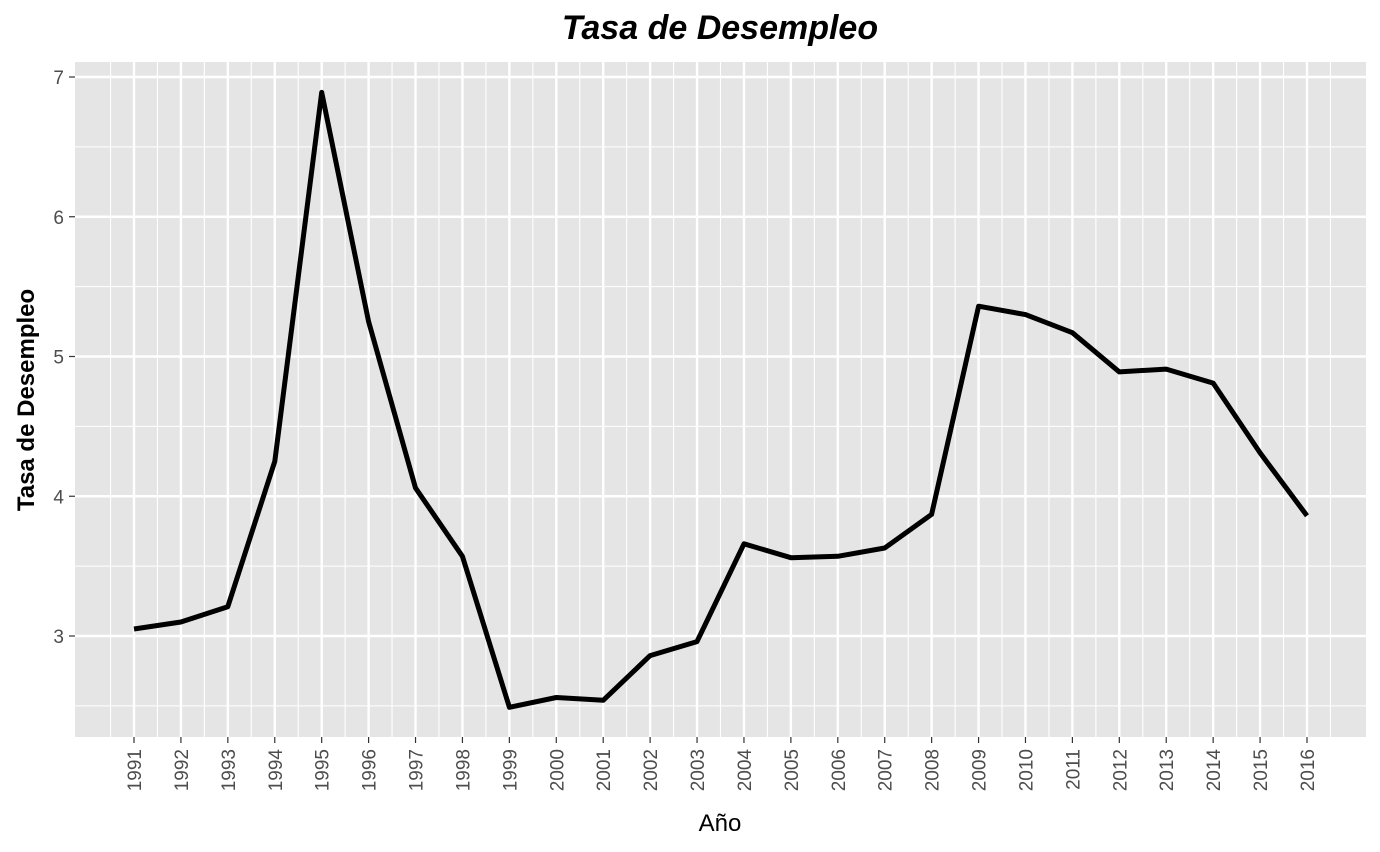 Image resolution: width=1380 pixels, height=852 pixels. I want to click on y-tick-label: 3, so click(58, 637).